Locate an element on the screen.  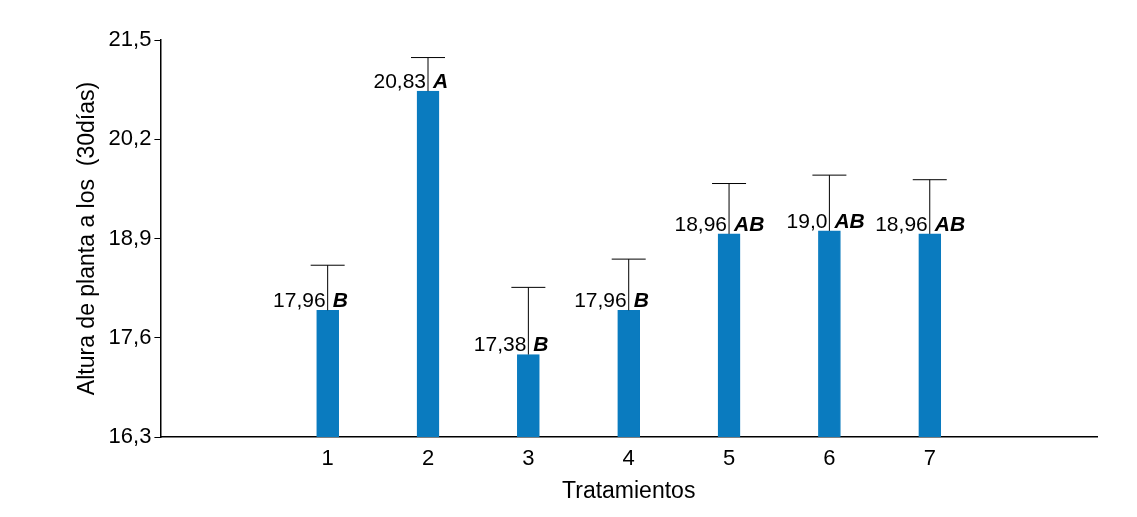
y-tick-label: 21,5 is located at coordinates (130, 39).